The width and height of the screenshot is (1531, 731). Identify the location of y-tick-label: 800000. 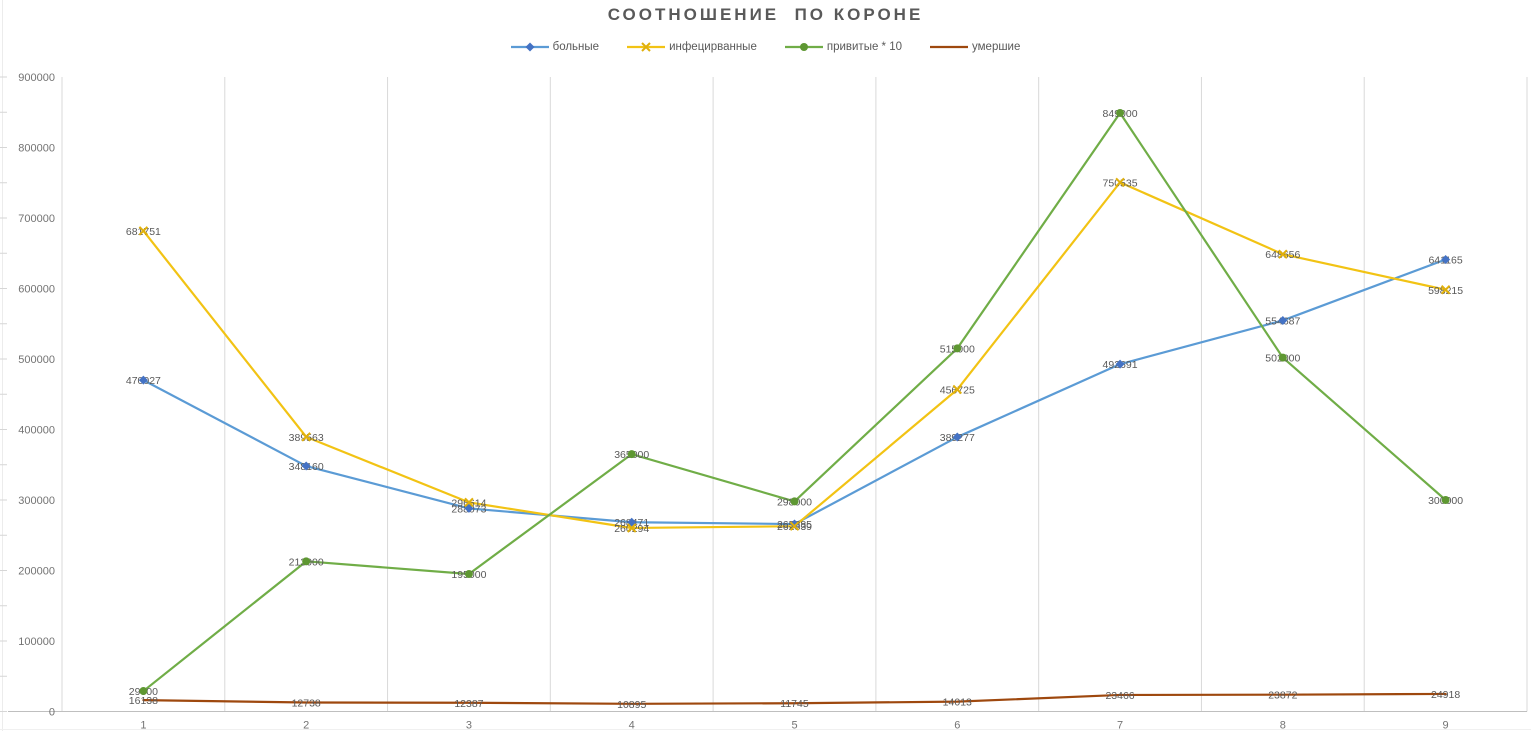
(36, 149).